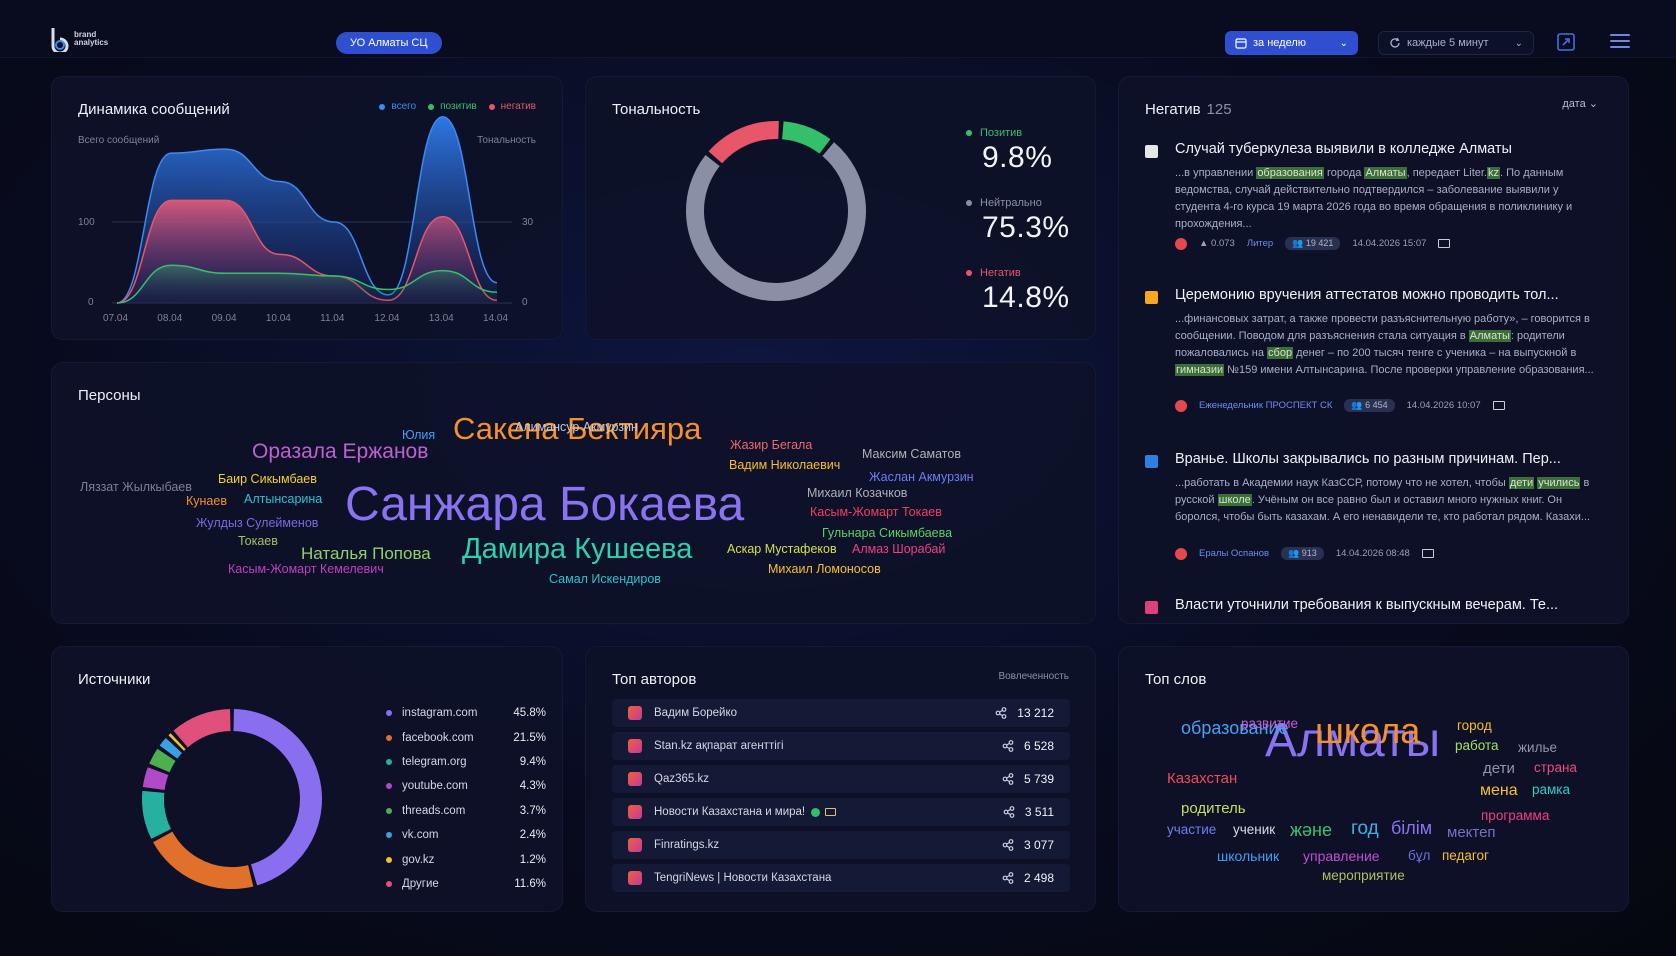 The height and width of the screenshot is (956, 1676). I want to click on source-row: facebook.com 21.5%, so click(466, 737).